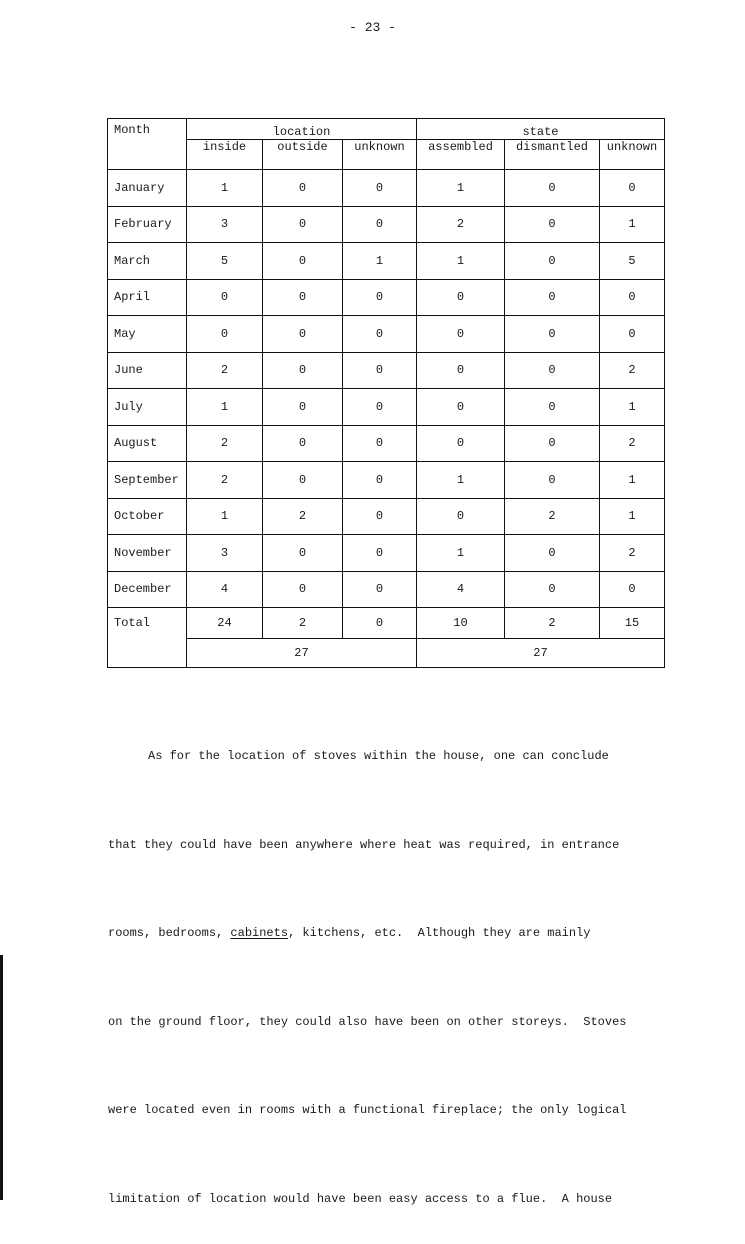 This screenshot has height=1244, width=745. Describe the element at coordinates (632, 154) in the screenshot. I see `subheader-unknown-state: unknown` at that location.